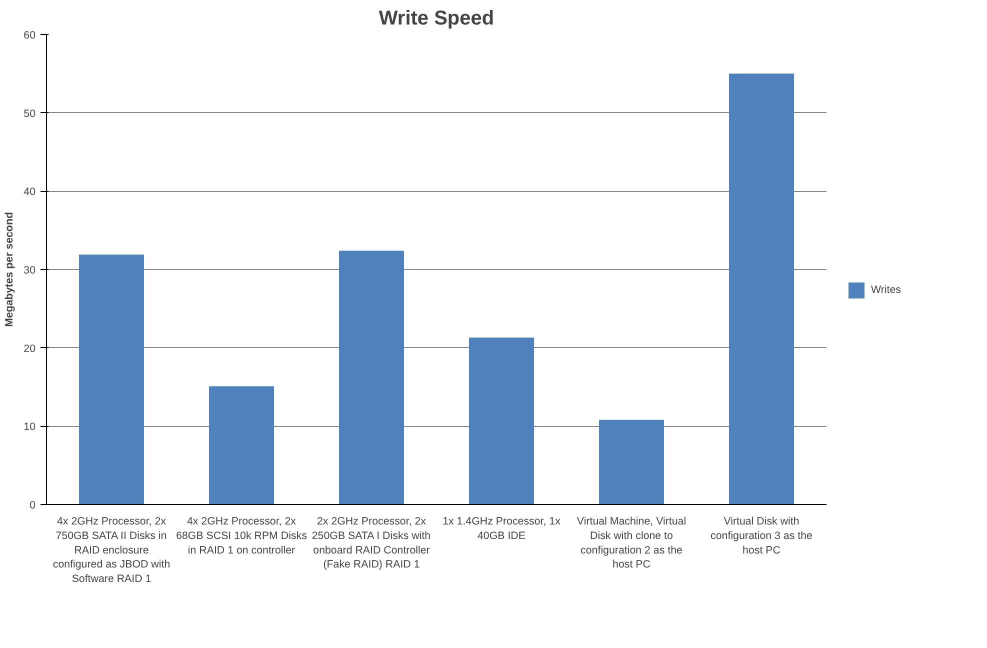 The image size is (987, 648). I want to click on x-tick-label: 4x 2GHz Processor, 2x 68GB SCSI 10k RPM Disks in RAID 1 on controller, so click(241, 536).